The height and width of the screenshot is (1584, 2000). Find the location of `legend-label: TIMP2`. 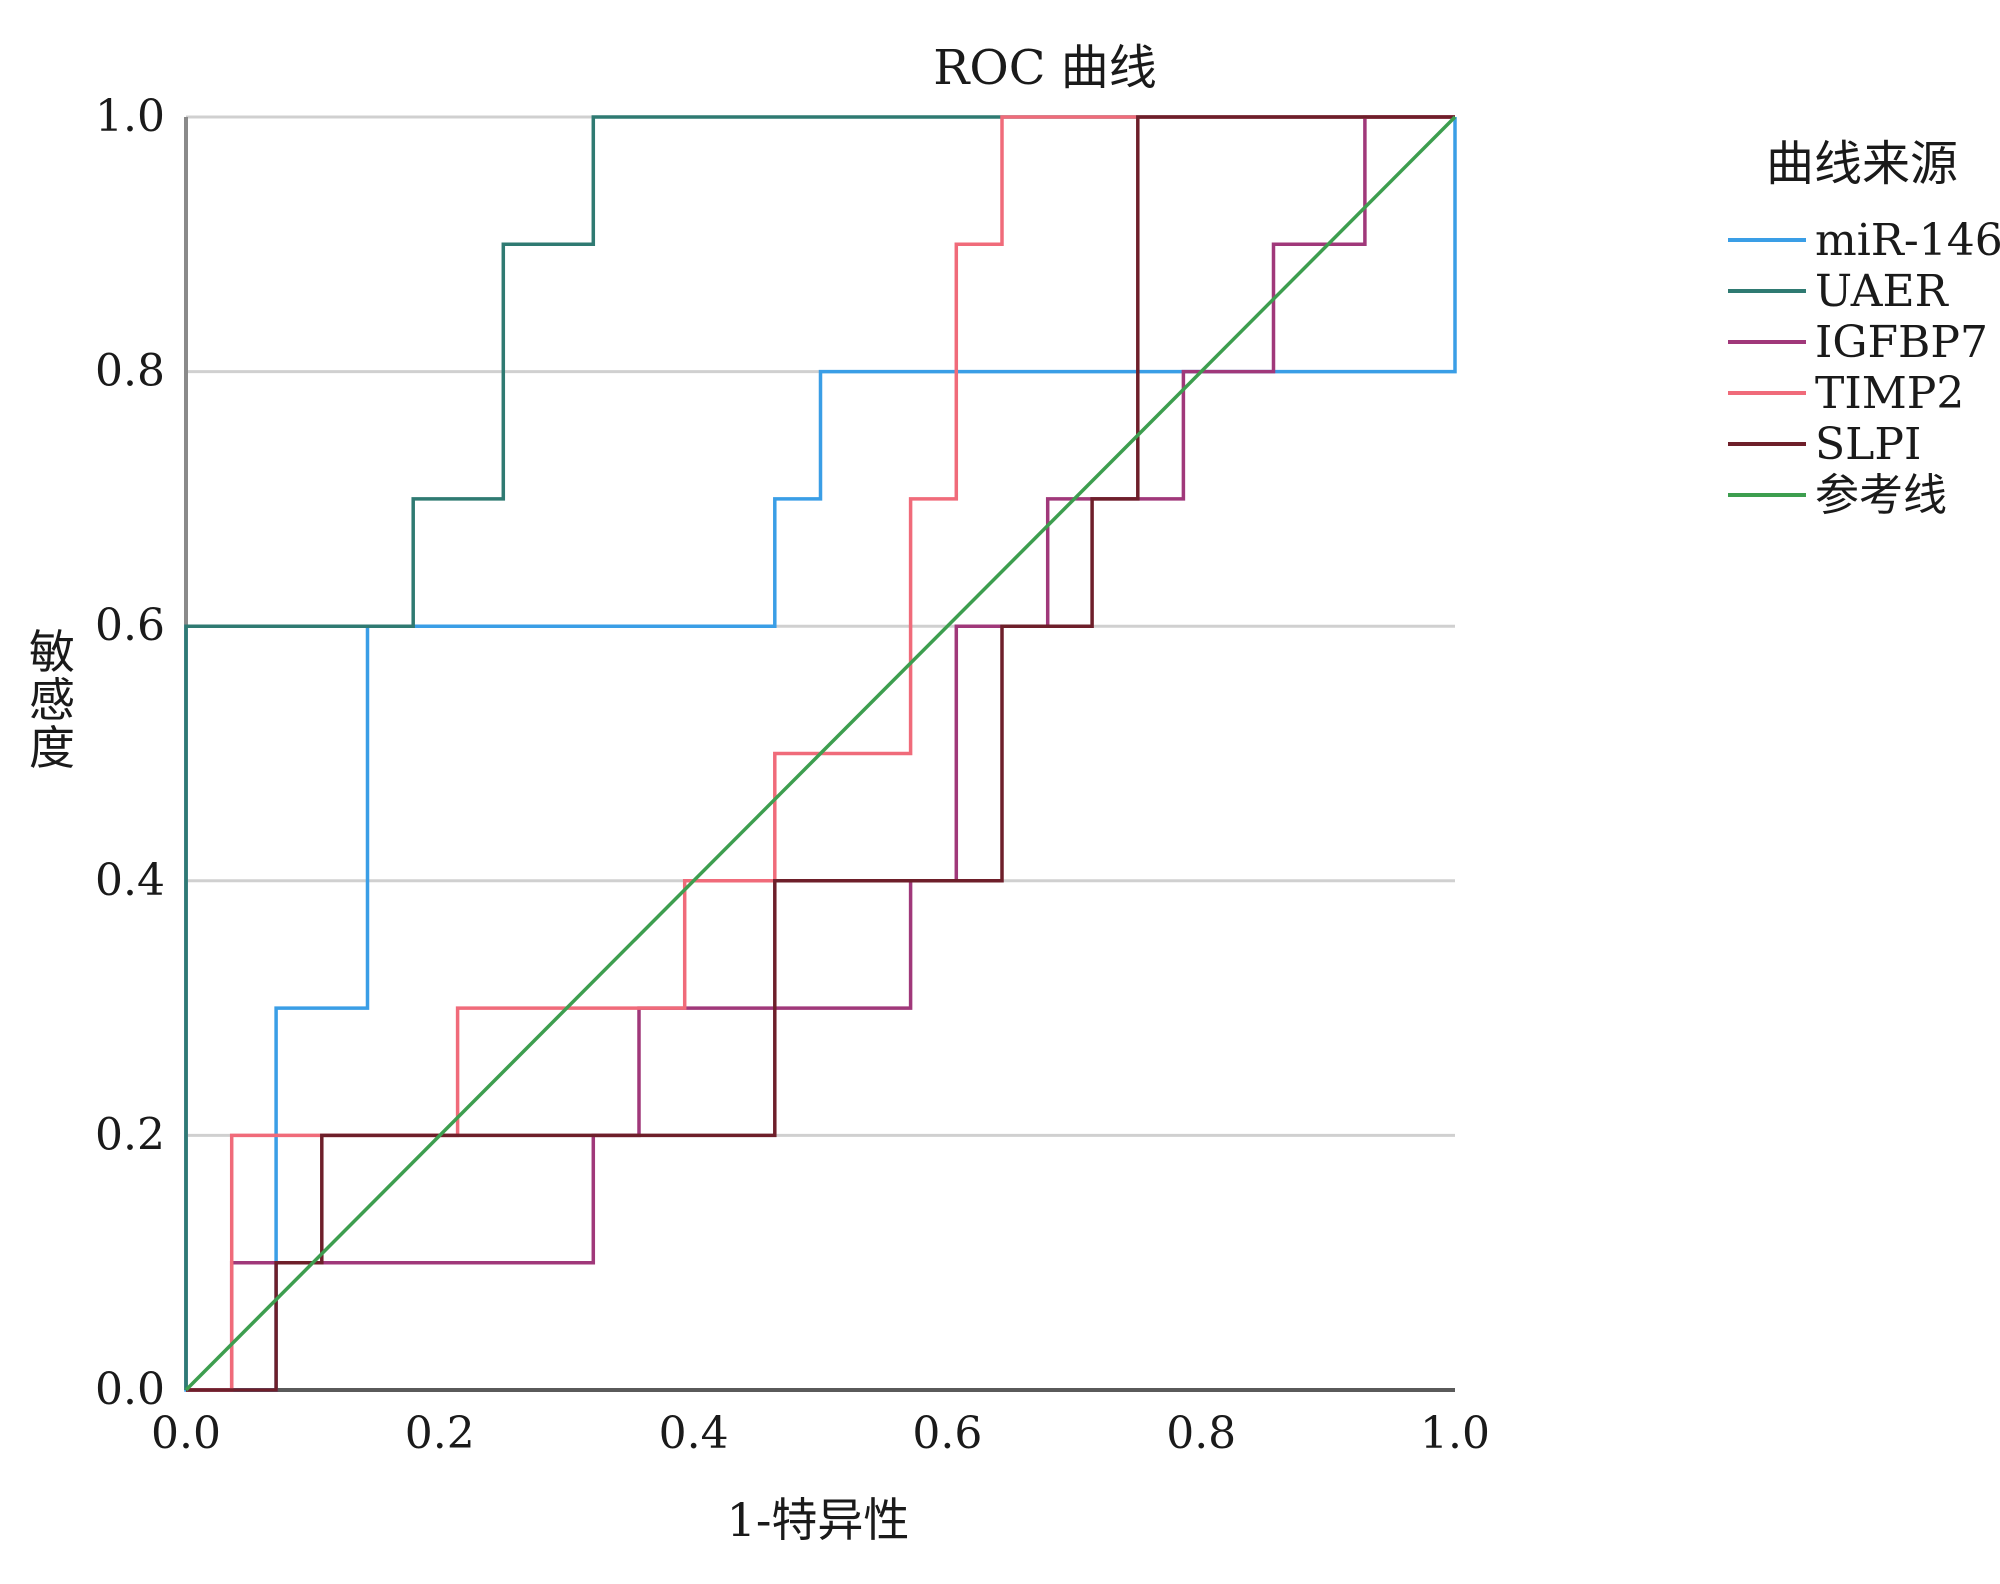

legend-label: TIMP2 is located at coordinates (1889, 393).